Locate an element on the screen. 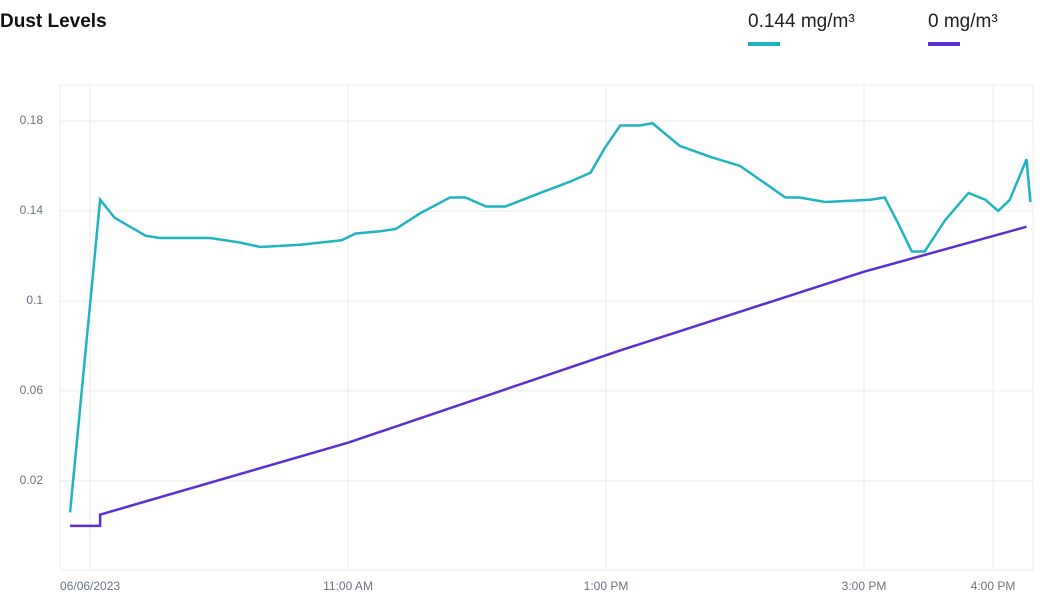 The image size is (1040, 603). y-tick-label: 0.02 is located at coordinates (32, 480).